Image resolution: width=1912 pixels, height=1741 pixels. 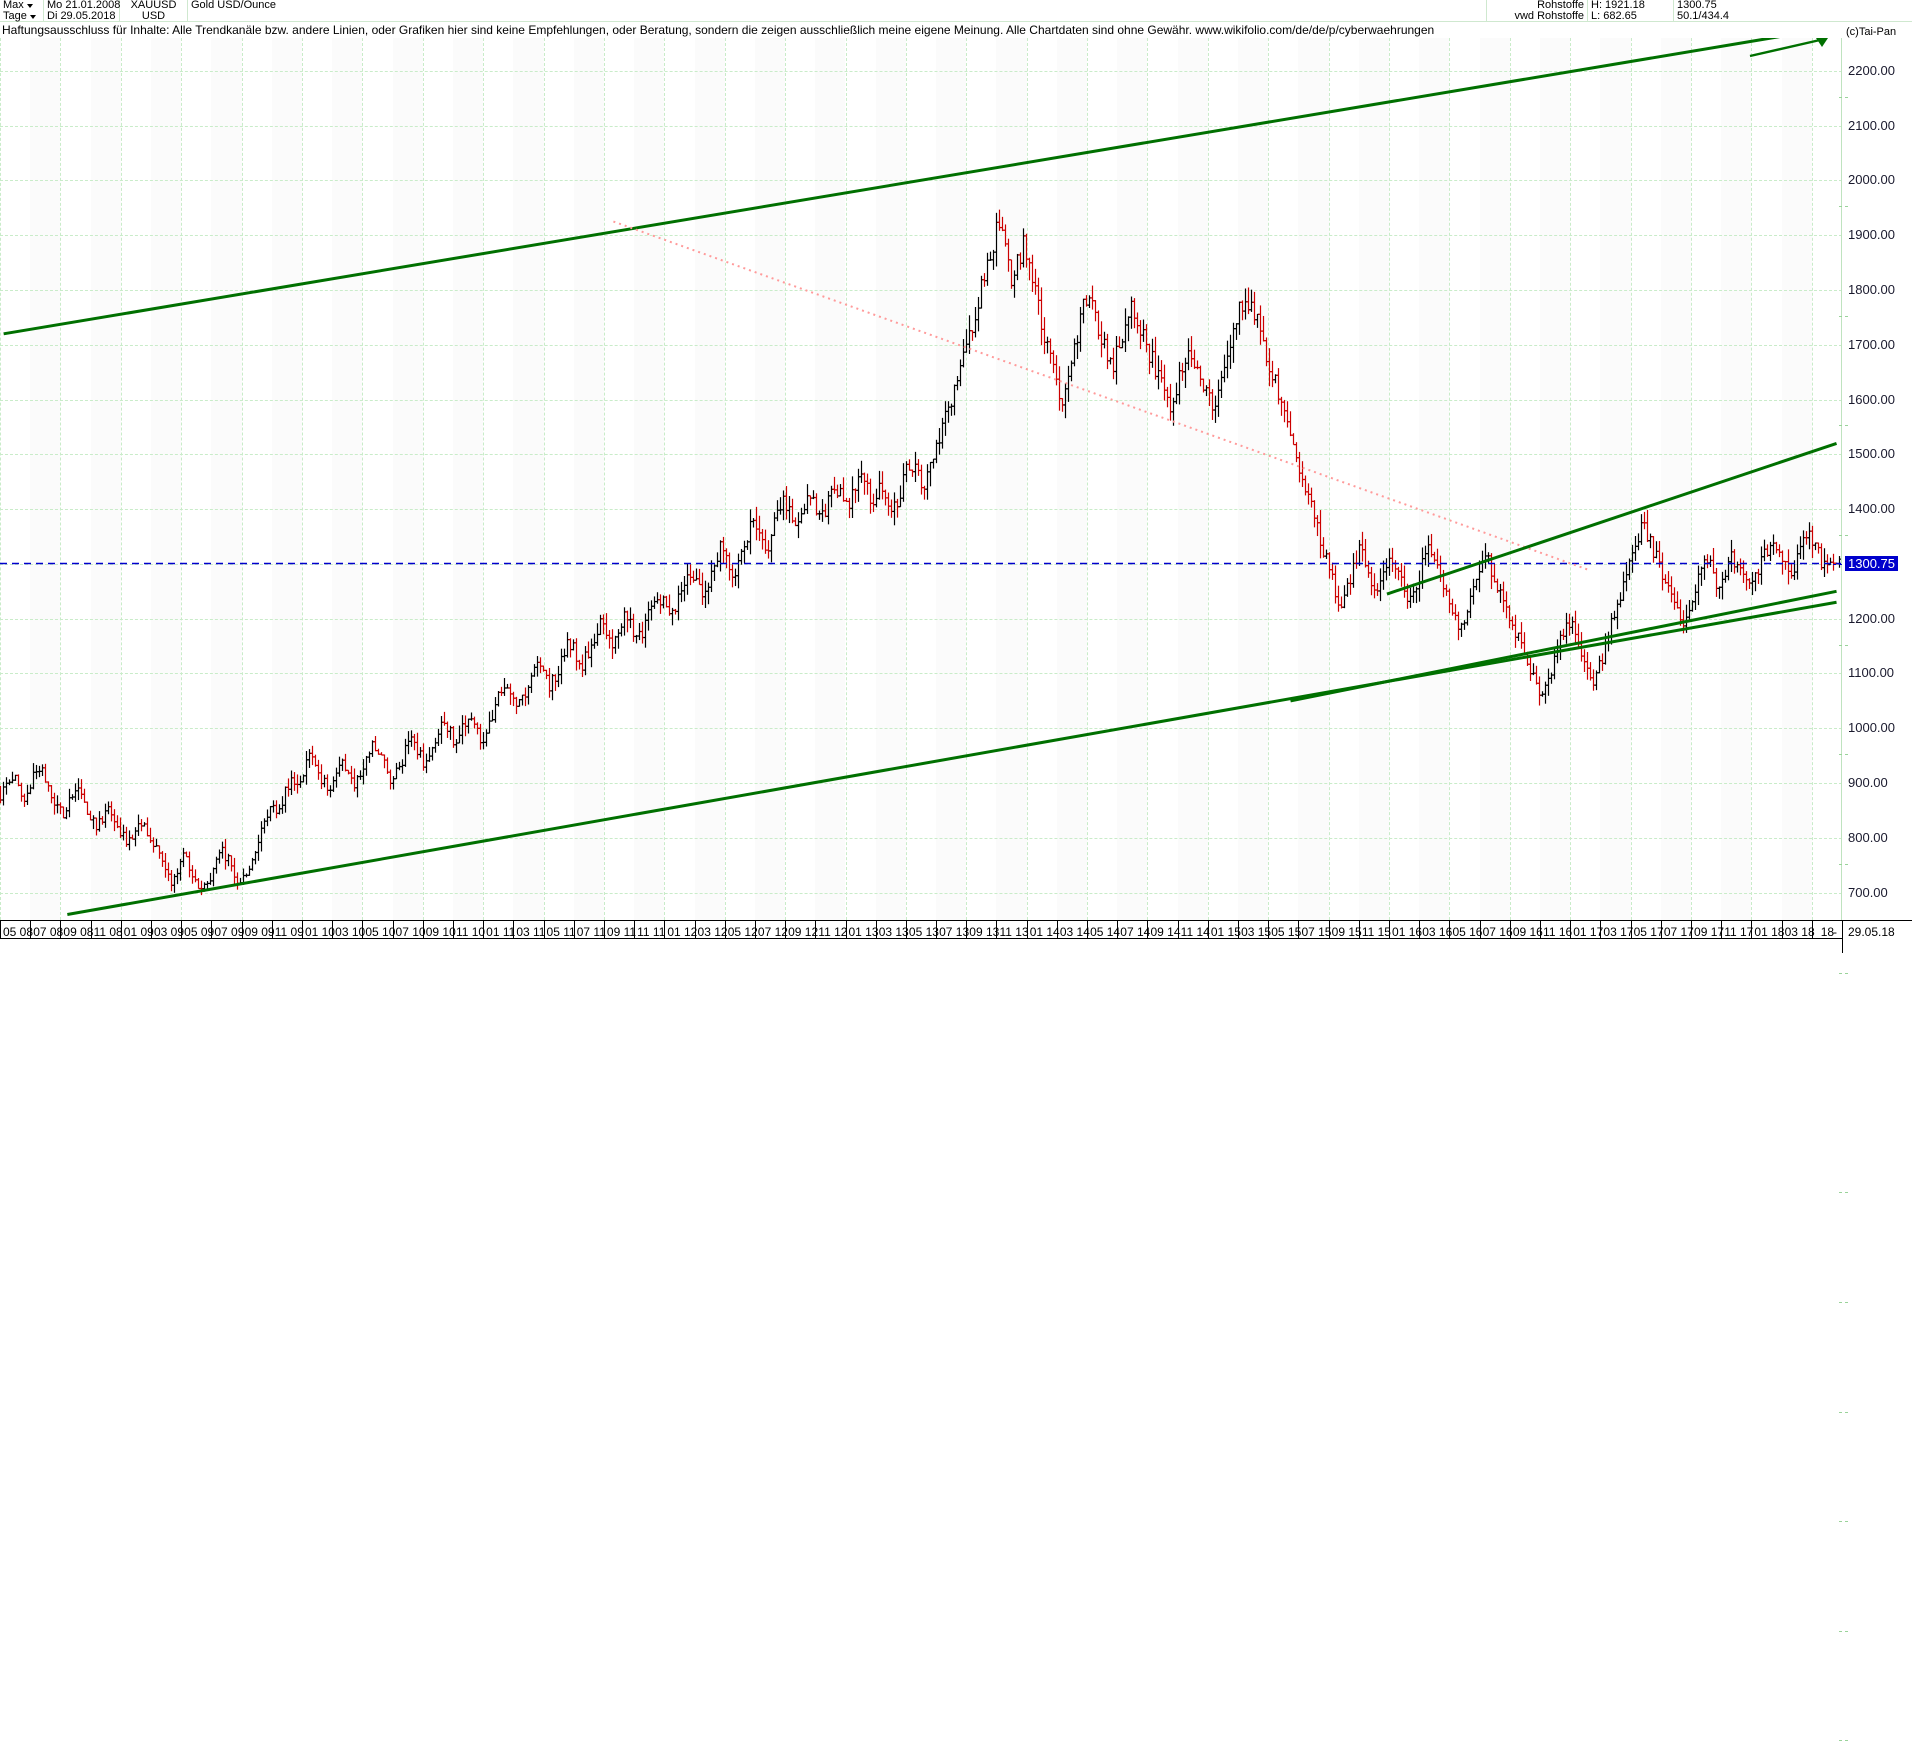 I want to click on time-tick-label: 09 16, so click(x=1527, y=932).